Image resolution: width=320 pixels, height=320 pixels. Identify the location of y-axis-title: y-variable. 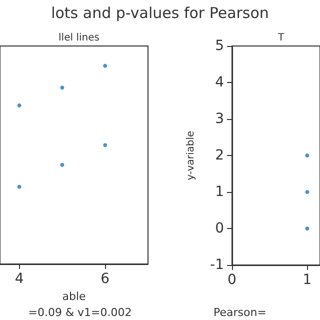
(191, 155).